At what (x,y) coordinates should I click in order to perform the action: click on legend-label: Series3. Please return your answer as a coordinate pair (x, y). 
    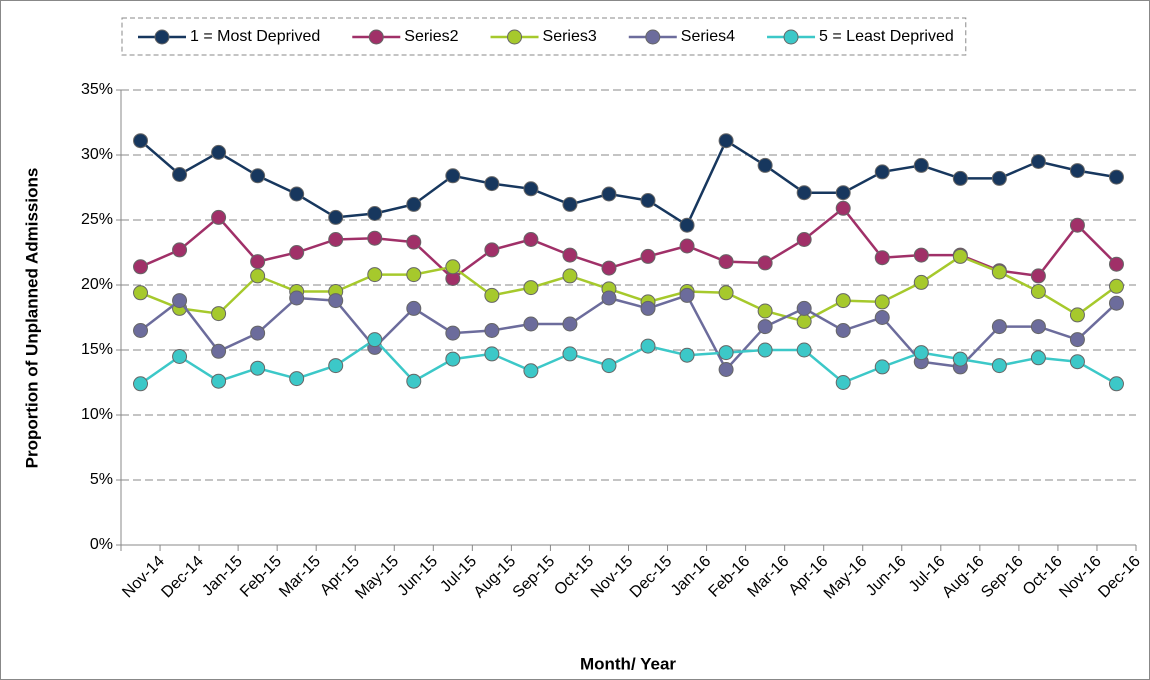
    Looking at the image, I should click on (570, 36).